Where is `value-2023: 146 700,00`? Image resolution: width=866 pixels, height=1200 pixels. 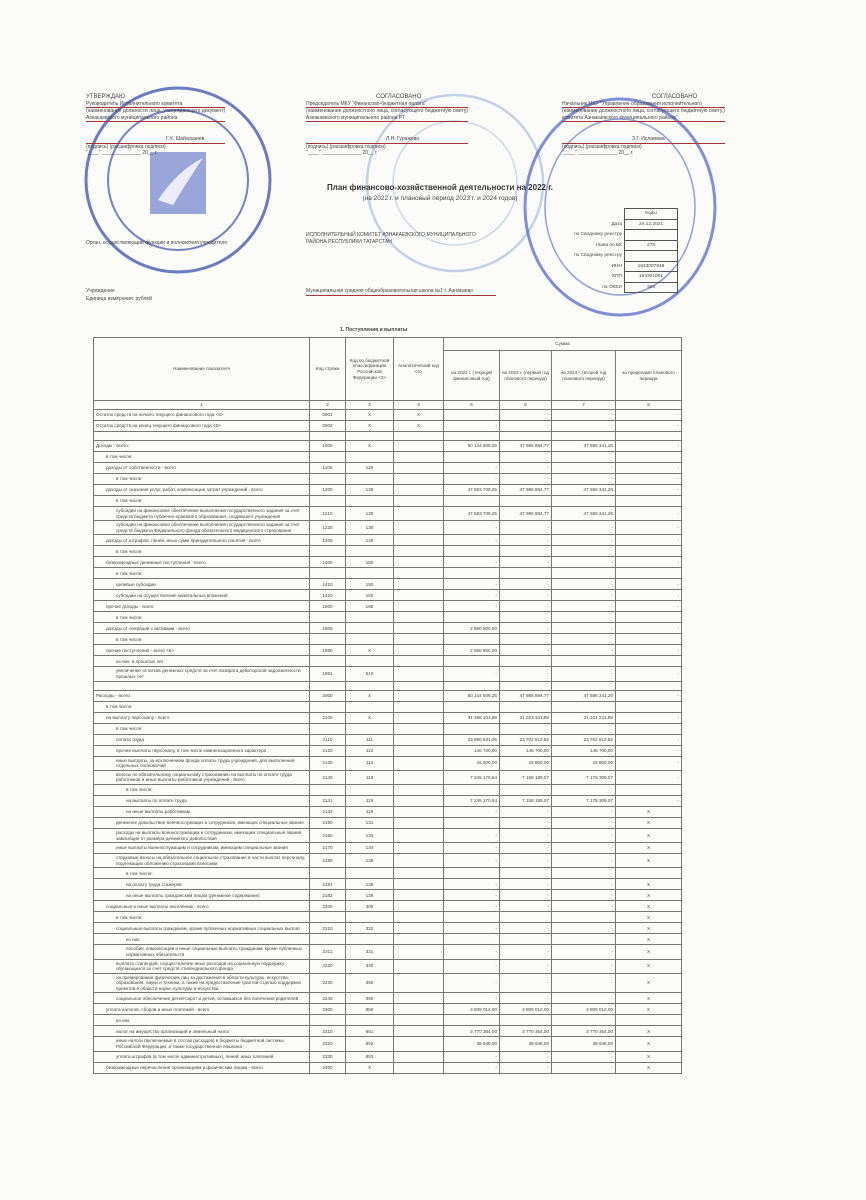 value-2023: 146 700,00 is located at coordinates (525, 750).